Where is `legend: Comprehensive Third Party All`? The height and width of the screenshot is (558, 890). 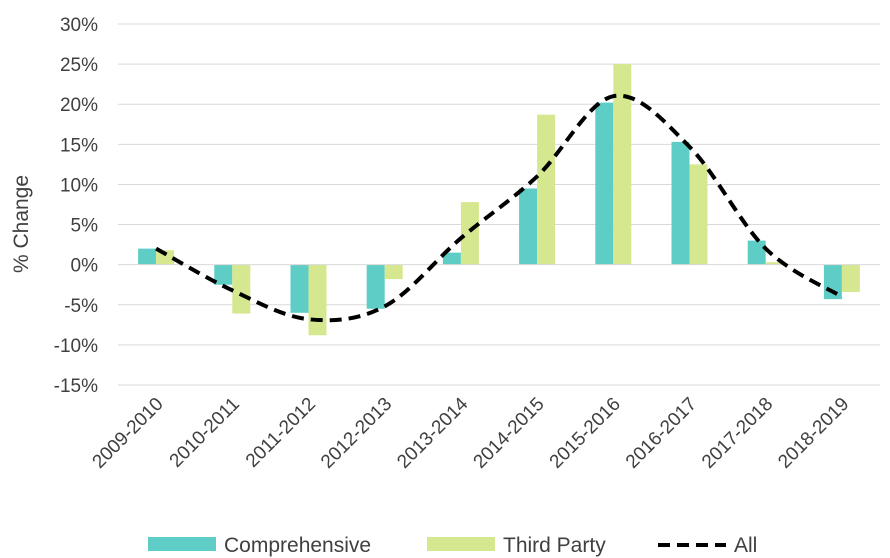 legend: Comprehensive Third Party All is located at coordinates (452, 545).